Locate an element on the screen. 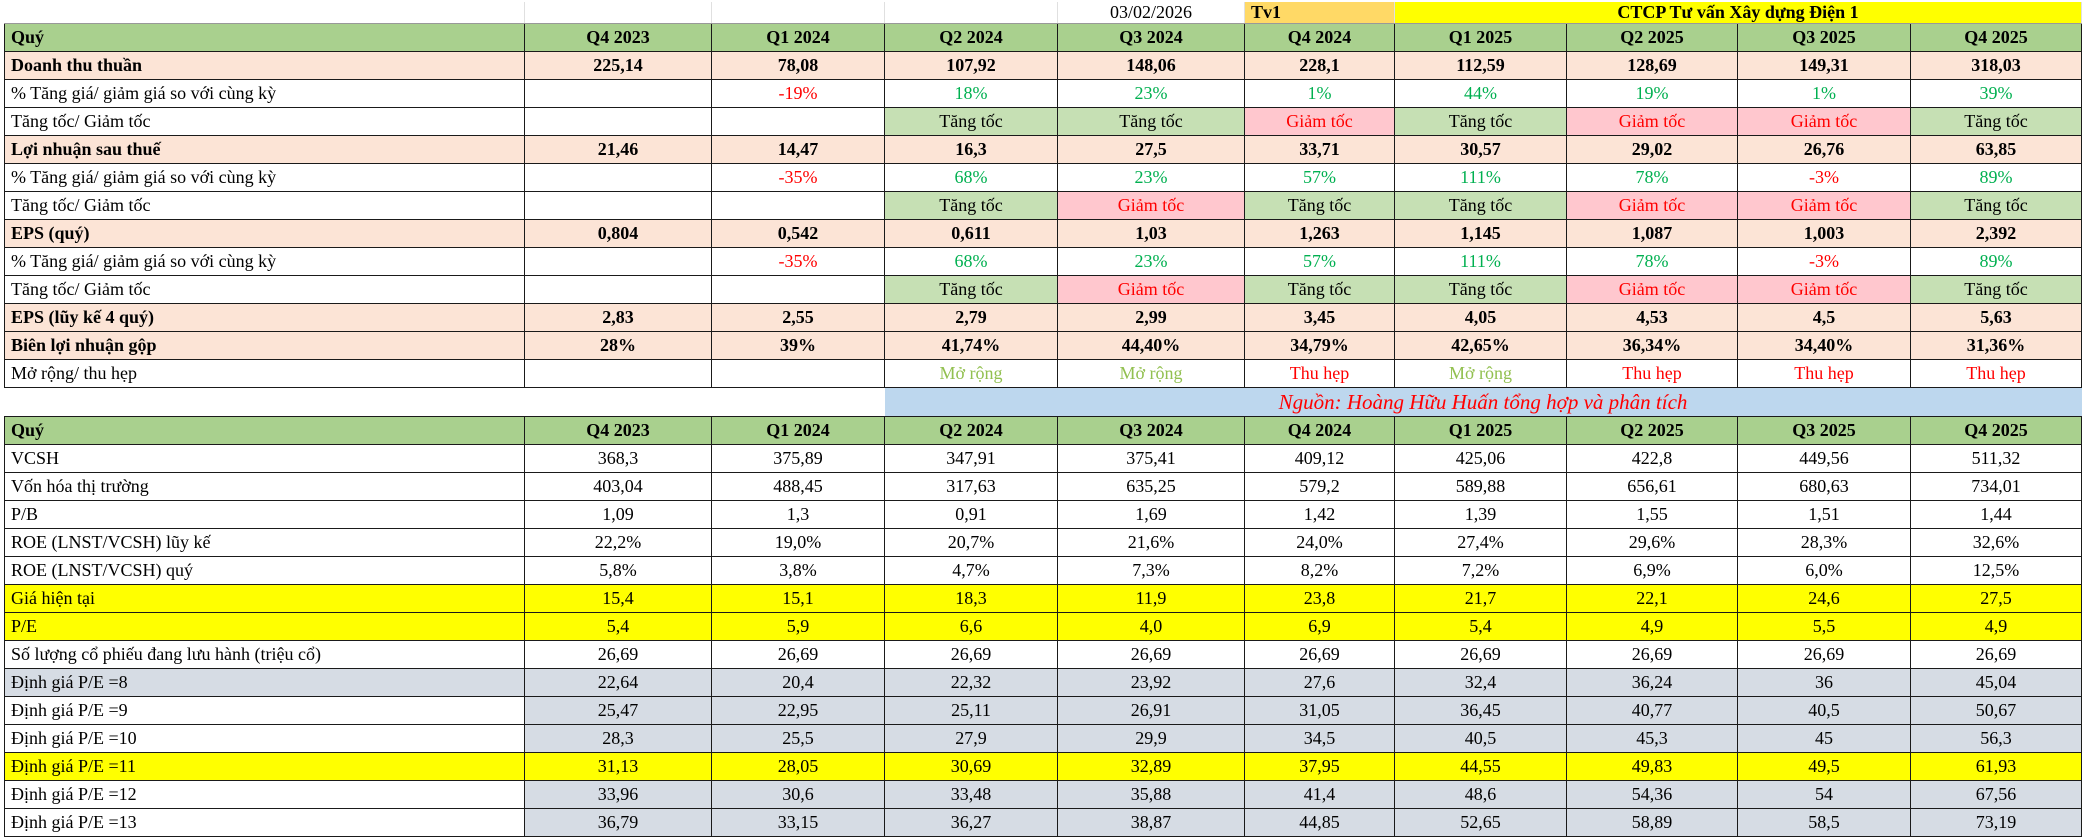 This screenshot has width=2088, height=838. value-cell: 0,542 is located at coordinates (798, 233).